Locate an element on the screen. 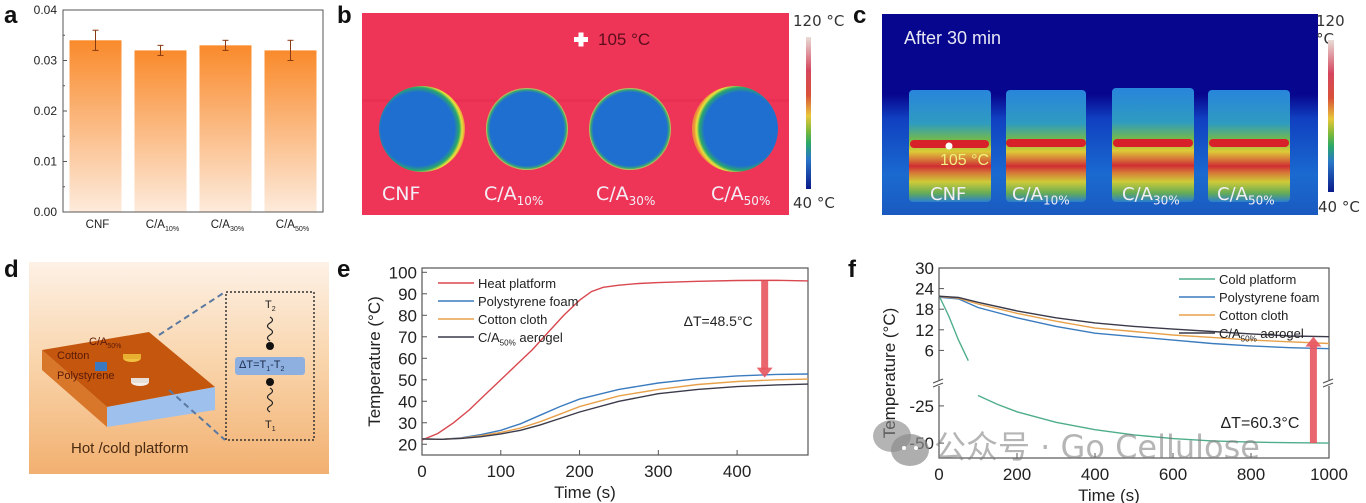  x-tick-label: 200 is located at coordinates (579, 471).